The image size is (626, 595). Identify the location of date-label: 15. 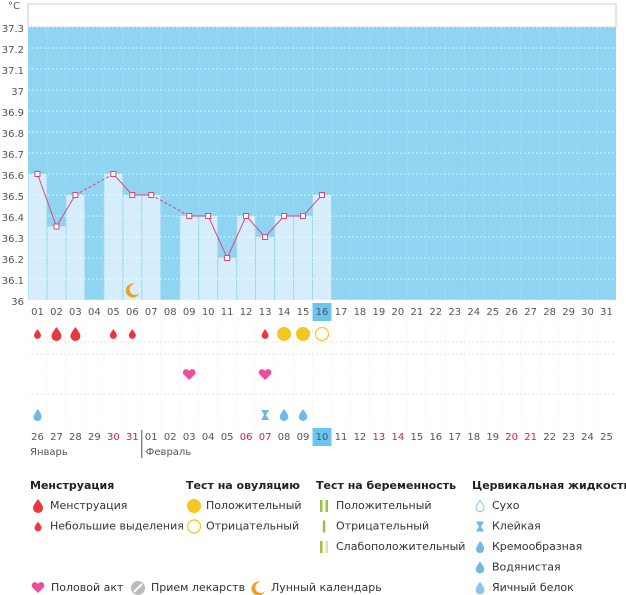
(416, 437).